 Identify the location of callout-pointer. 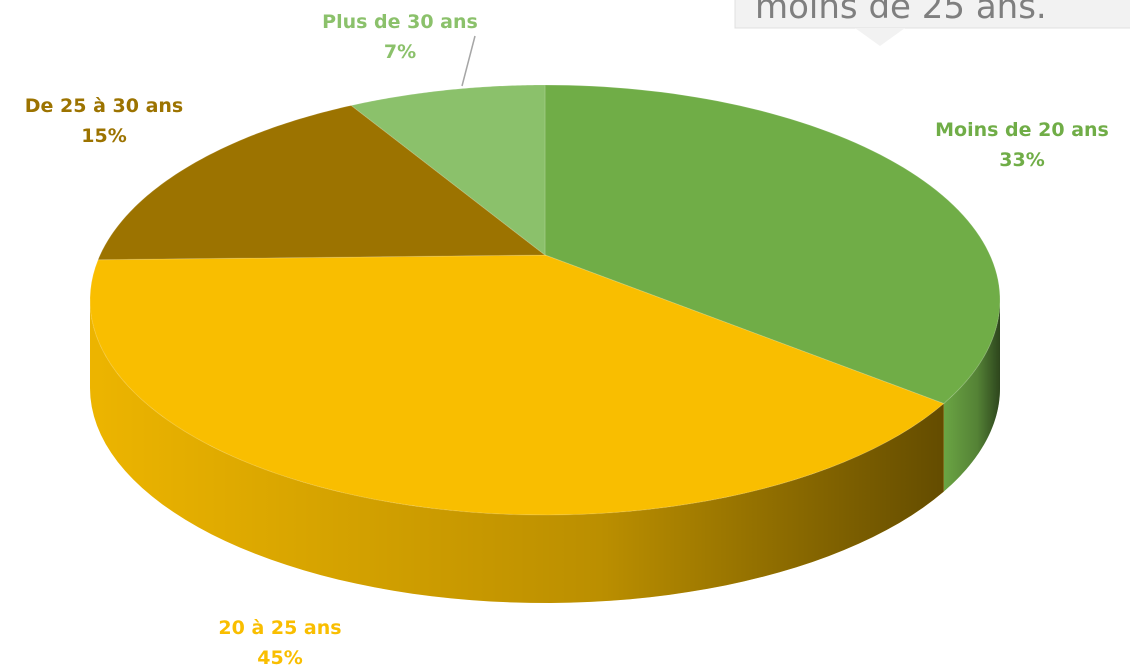
(880, 37).